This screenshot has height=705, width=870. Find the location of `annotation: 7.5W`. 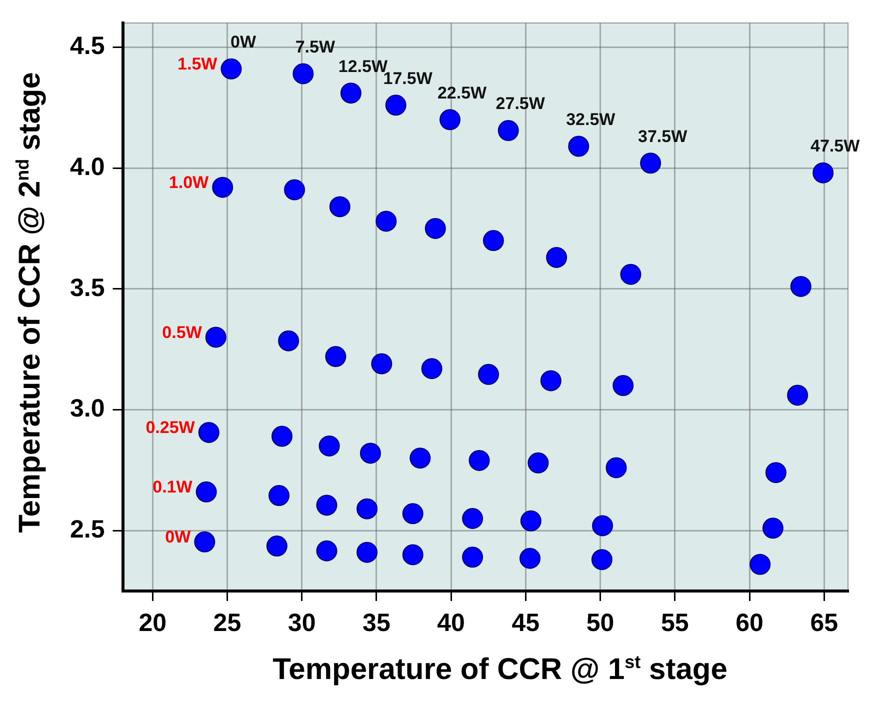

annotation: 7.5W is located at coordinates (315, 46).